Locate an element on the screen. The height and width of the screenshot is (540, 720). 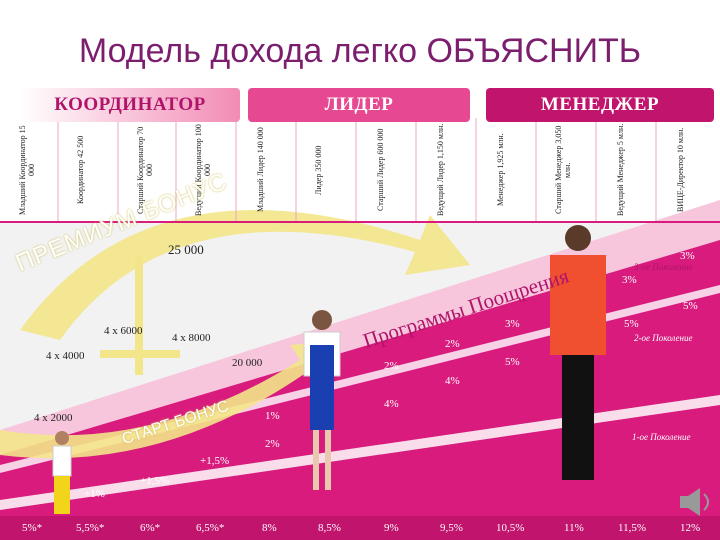
pct-2a: 2% is located at coordinates (272, 444).